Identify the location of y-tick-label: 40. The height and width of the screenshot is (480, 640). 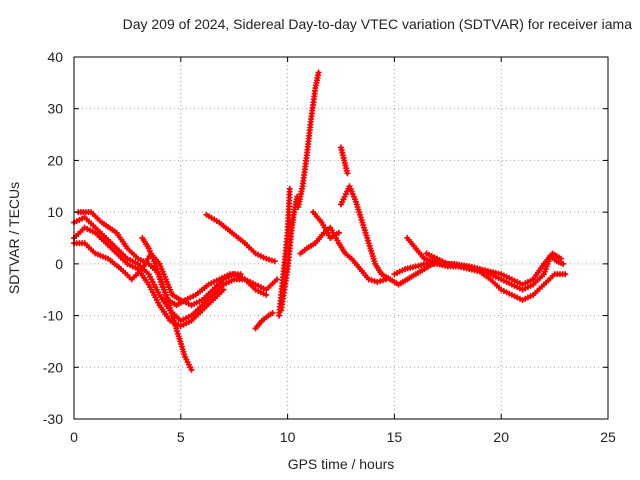
(55, 57).